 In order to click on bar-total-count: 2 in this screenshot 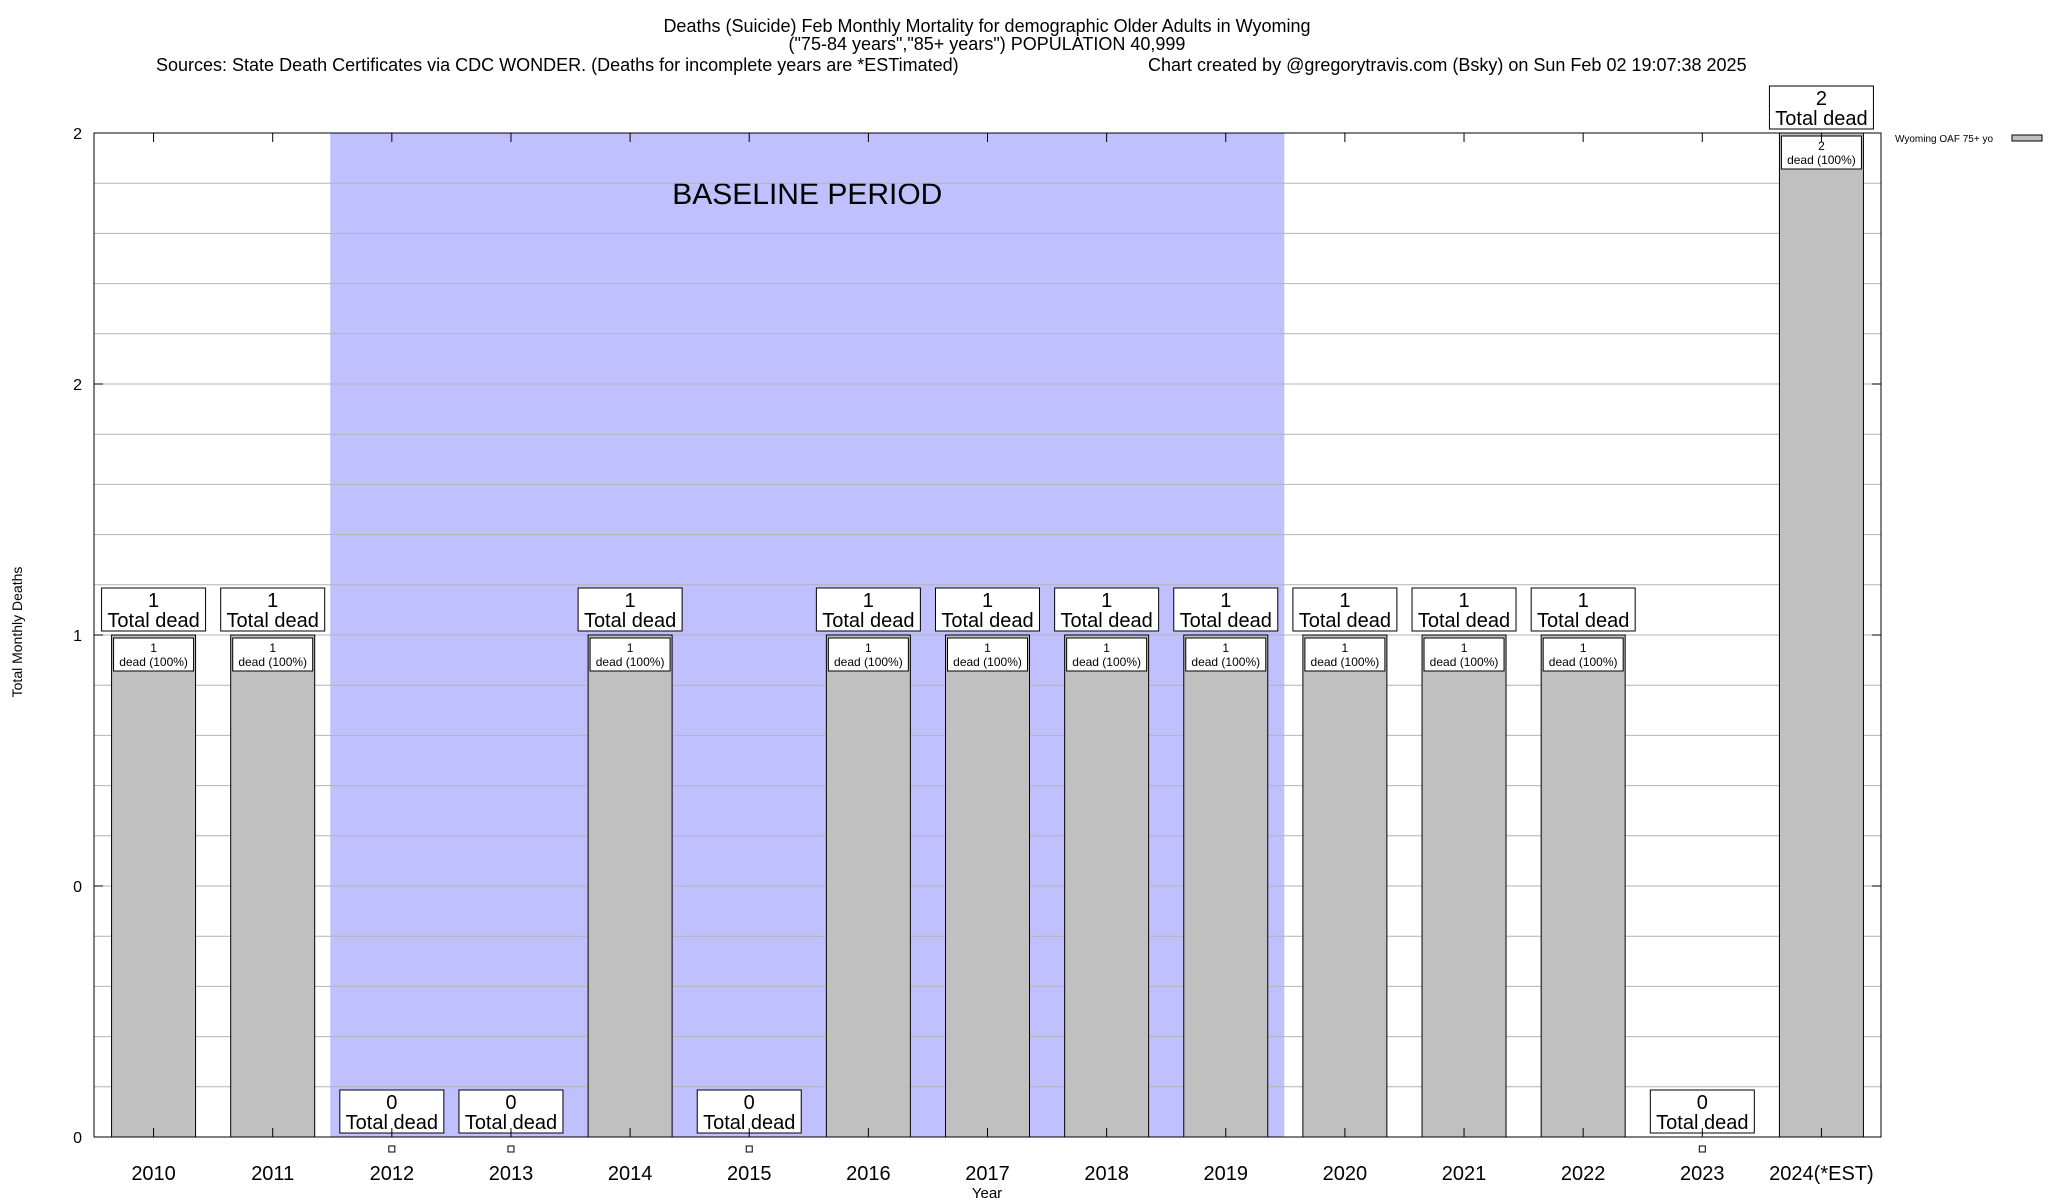, I will do `click(1821, 99)`.